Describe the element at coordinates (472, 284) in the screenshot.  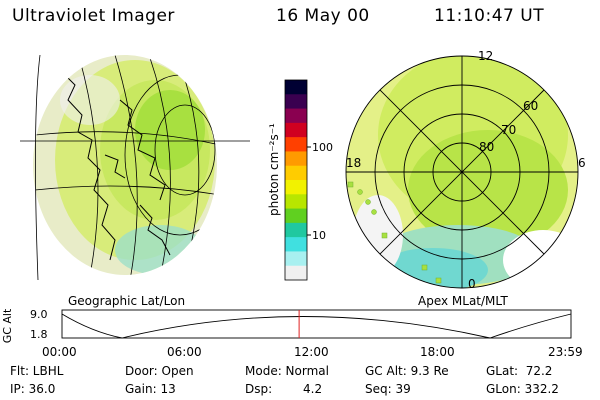
I see `mlt-label-0: 0` at that location.